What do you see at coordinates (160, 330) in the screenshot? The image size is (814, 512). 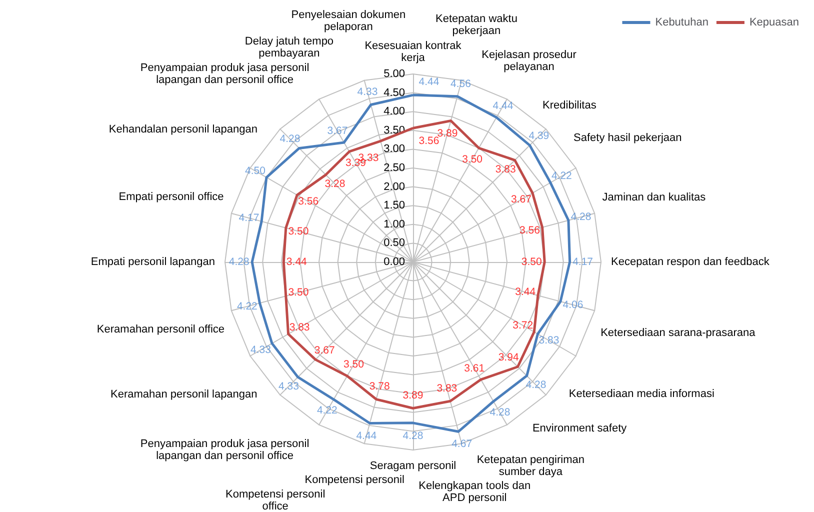 I see `spoke-label: Keramahan personil office` at bounding box center [160, 330].